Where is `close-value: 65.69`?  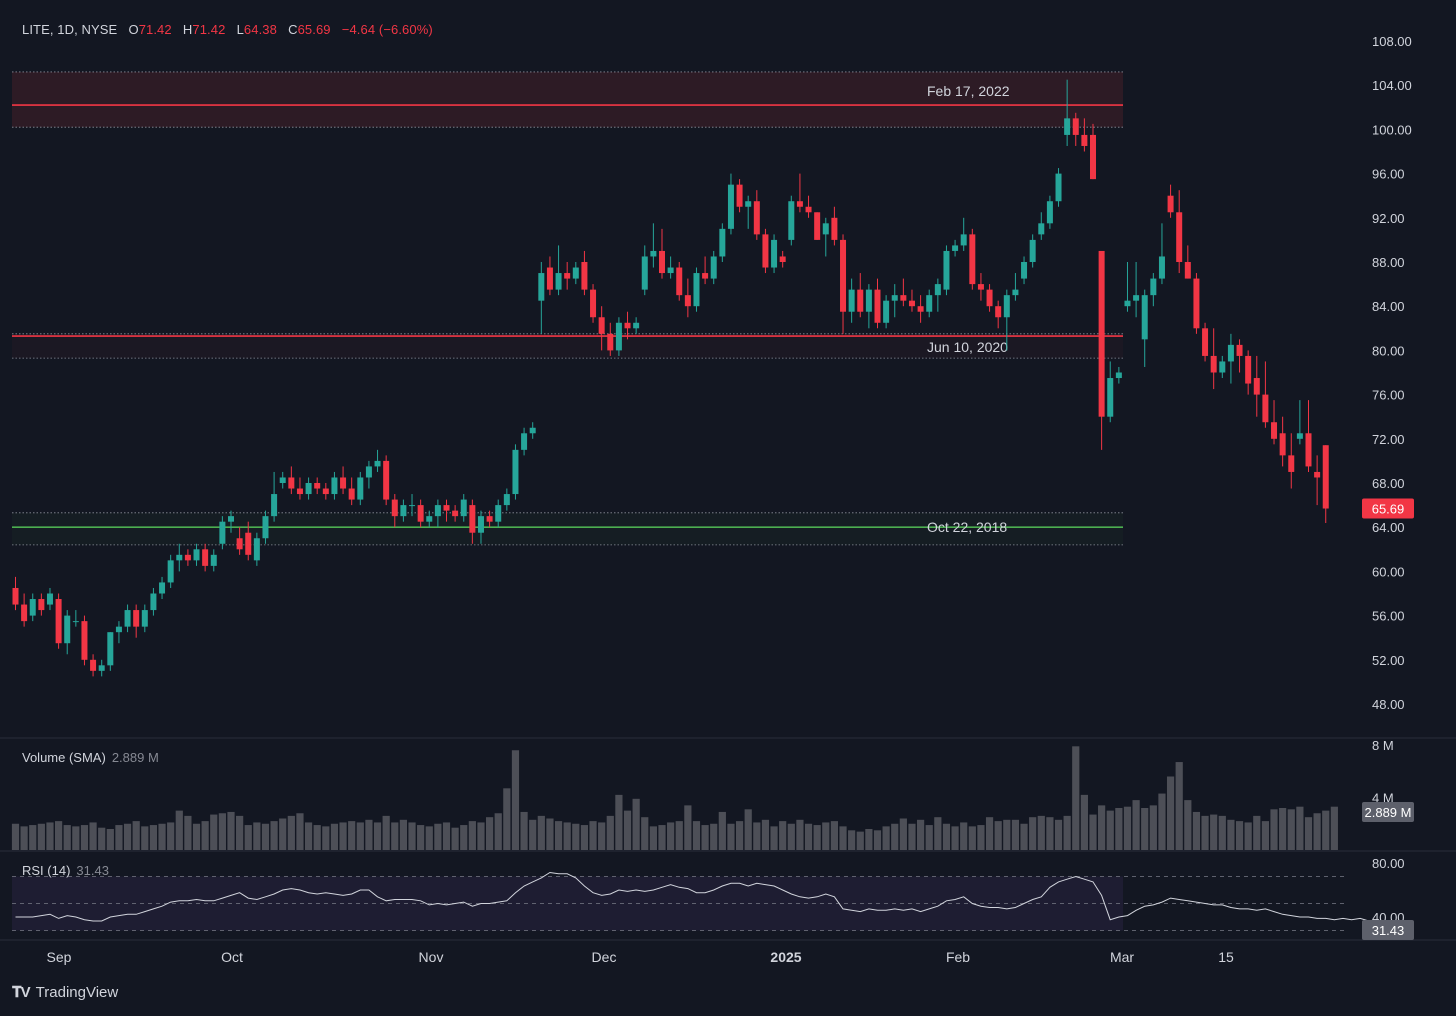
close-value: 65.69 is located at coordinates (314, 29).